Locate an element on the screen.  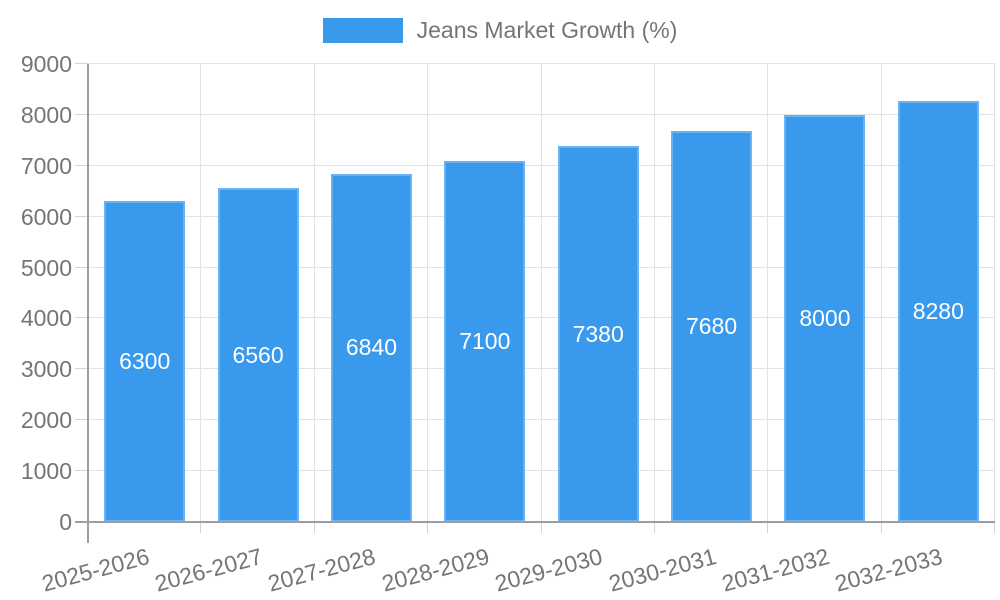
bar-2031-2032: 8000 is located at coordinates (825, 318).